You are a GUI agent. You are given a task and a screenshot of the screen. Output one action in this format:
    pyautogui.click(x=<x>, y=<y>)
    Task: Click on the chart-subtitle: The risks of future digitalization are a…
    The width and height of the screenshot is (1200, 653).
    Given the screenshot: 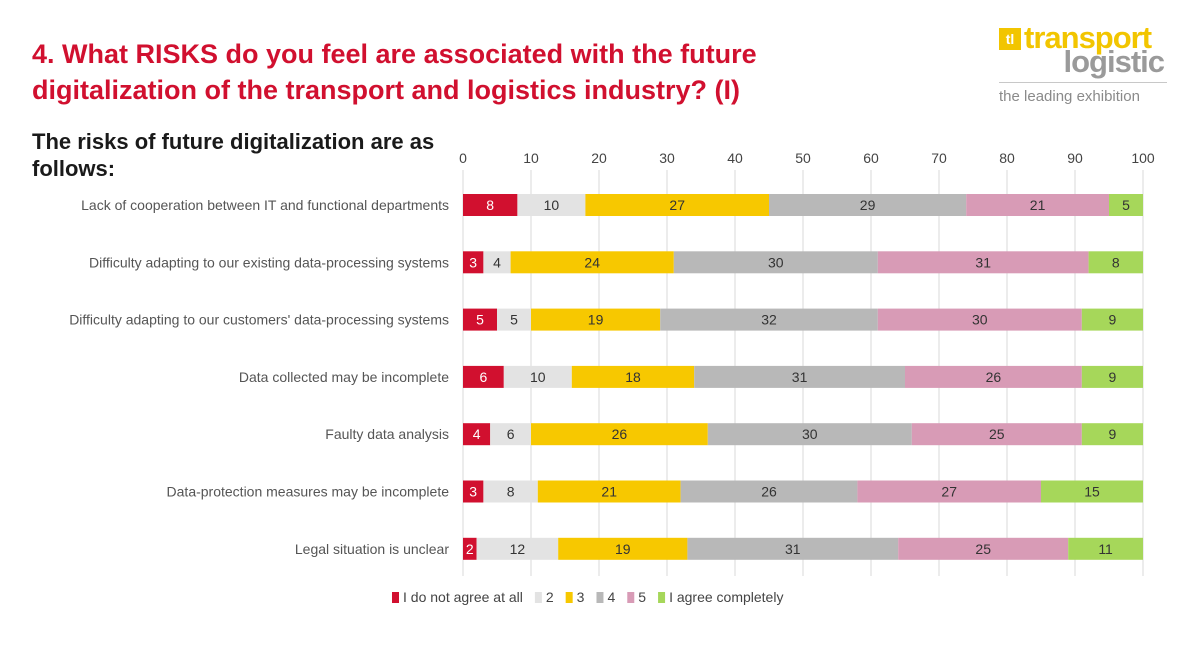 What is the action you would take?
    pyautogui.click(x=233, y=155)
    